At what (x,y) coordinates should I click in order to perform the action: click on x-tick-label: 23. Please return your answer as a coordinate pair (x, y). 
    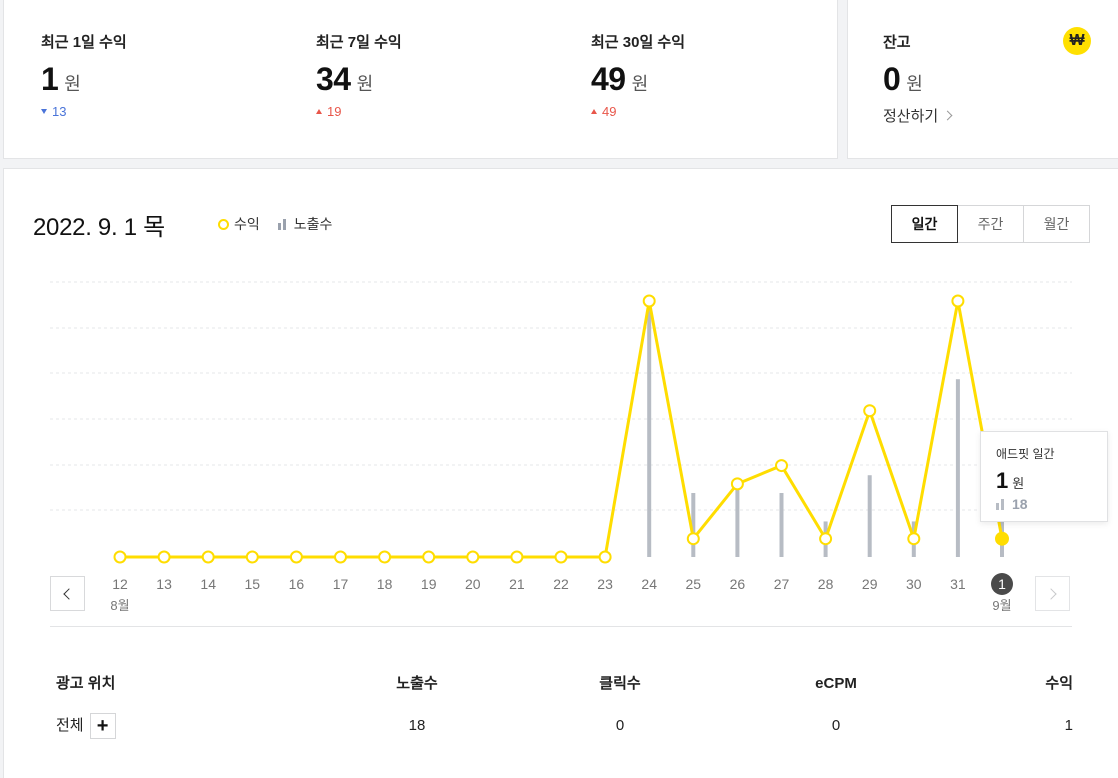
    Looking at the image, I should click on (605, 584).